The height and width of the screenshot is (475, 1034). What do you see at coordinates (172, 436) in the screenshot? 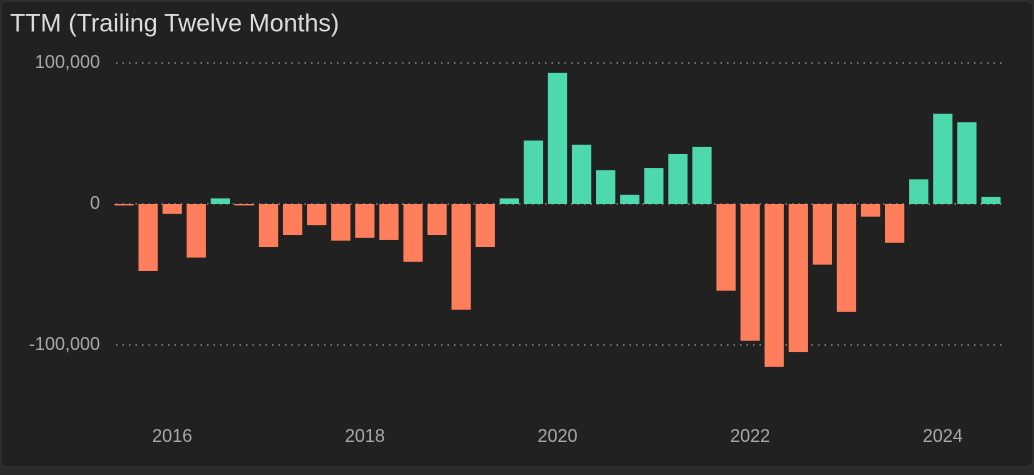
I see `x-tick-label: 2016` at bounding box center [172, 436].